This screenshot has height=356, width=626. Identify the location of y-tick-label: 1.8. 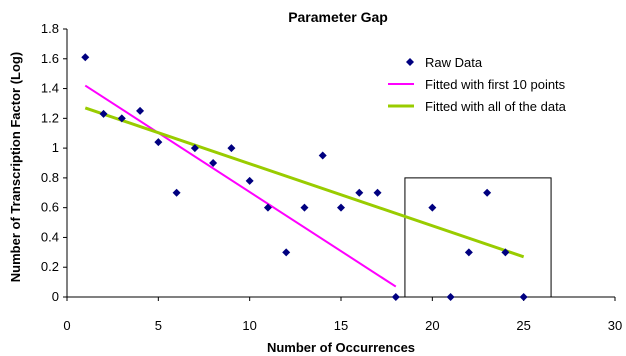
(50, 28).